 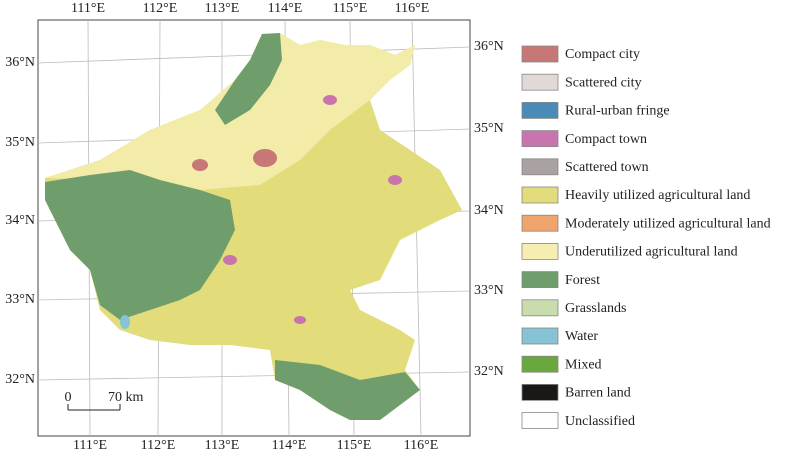 I want to click on scale-end: 70 km, so click(x=126, y=397).